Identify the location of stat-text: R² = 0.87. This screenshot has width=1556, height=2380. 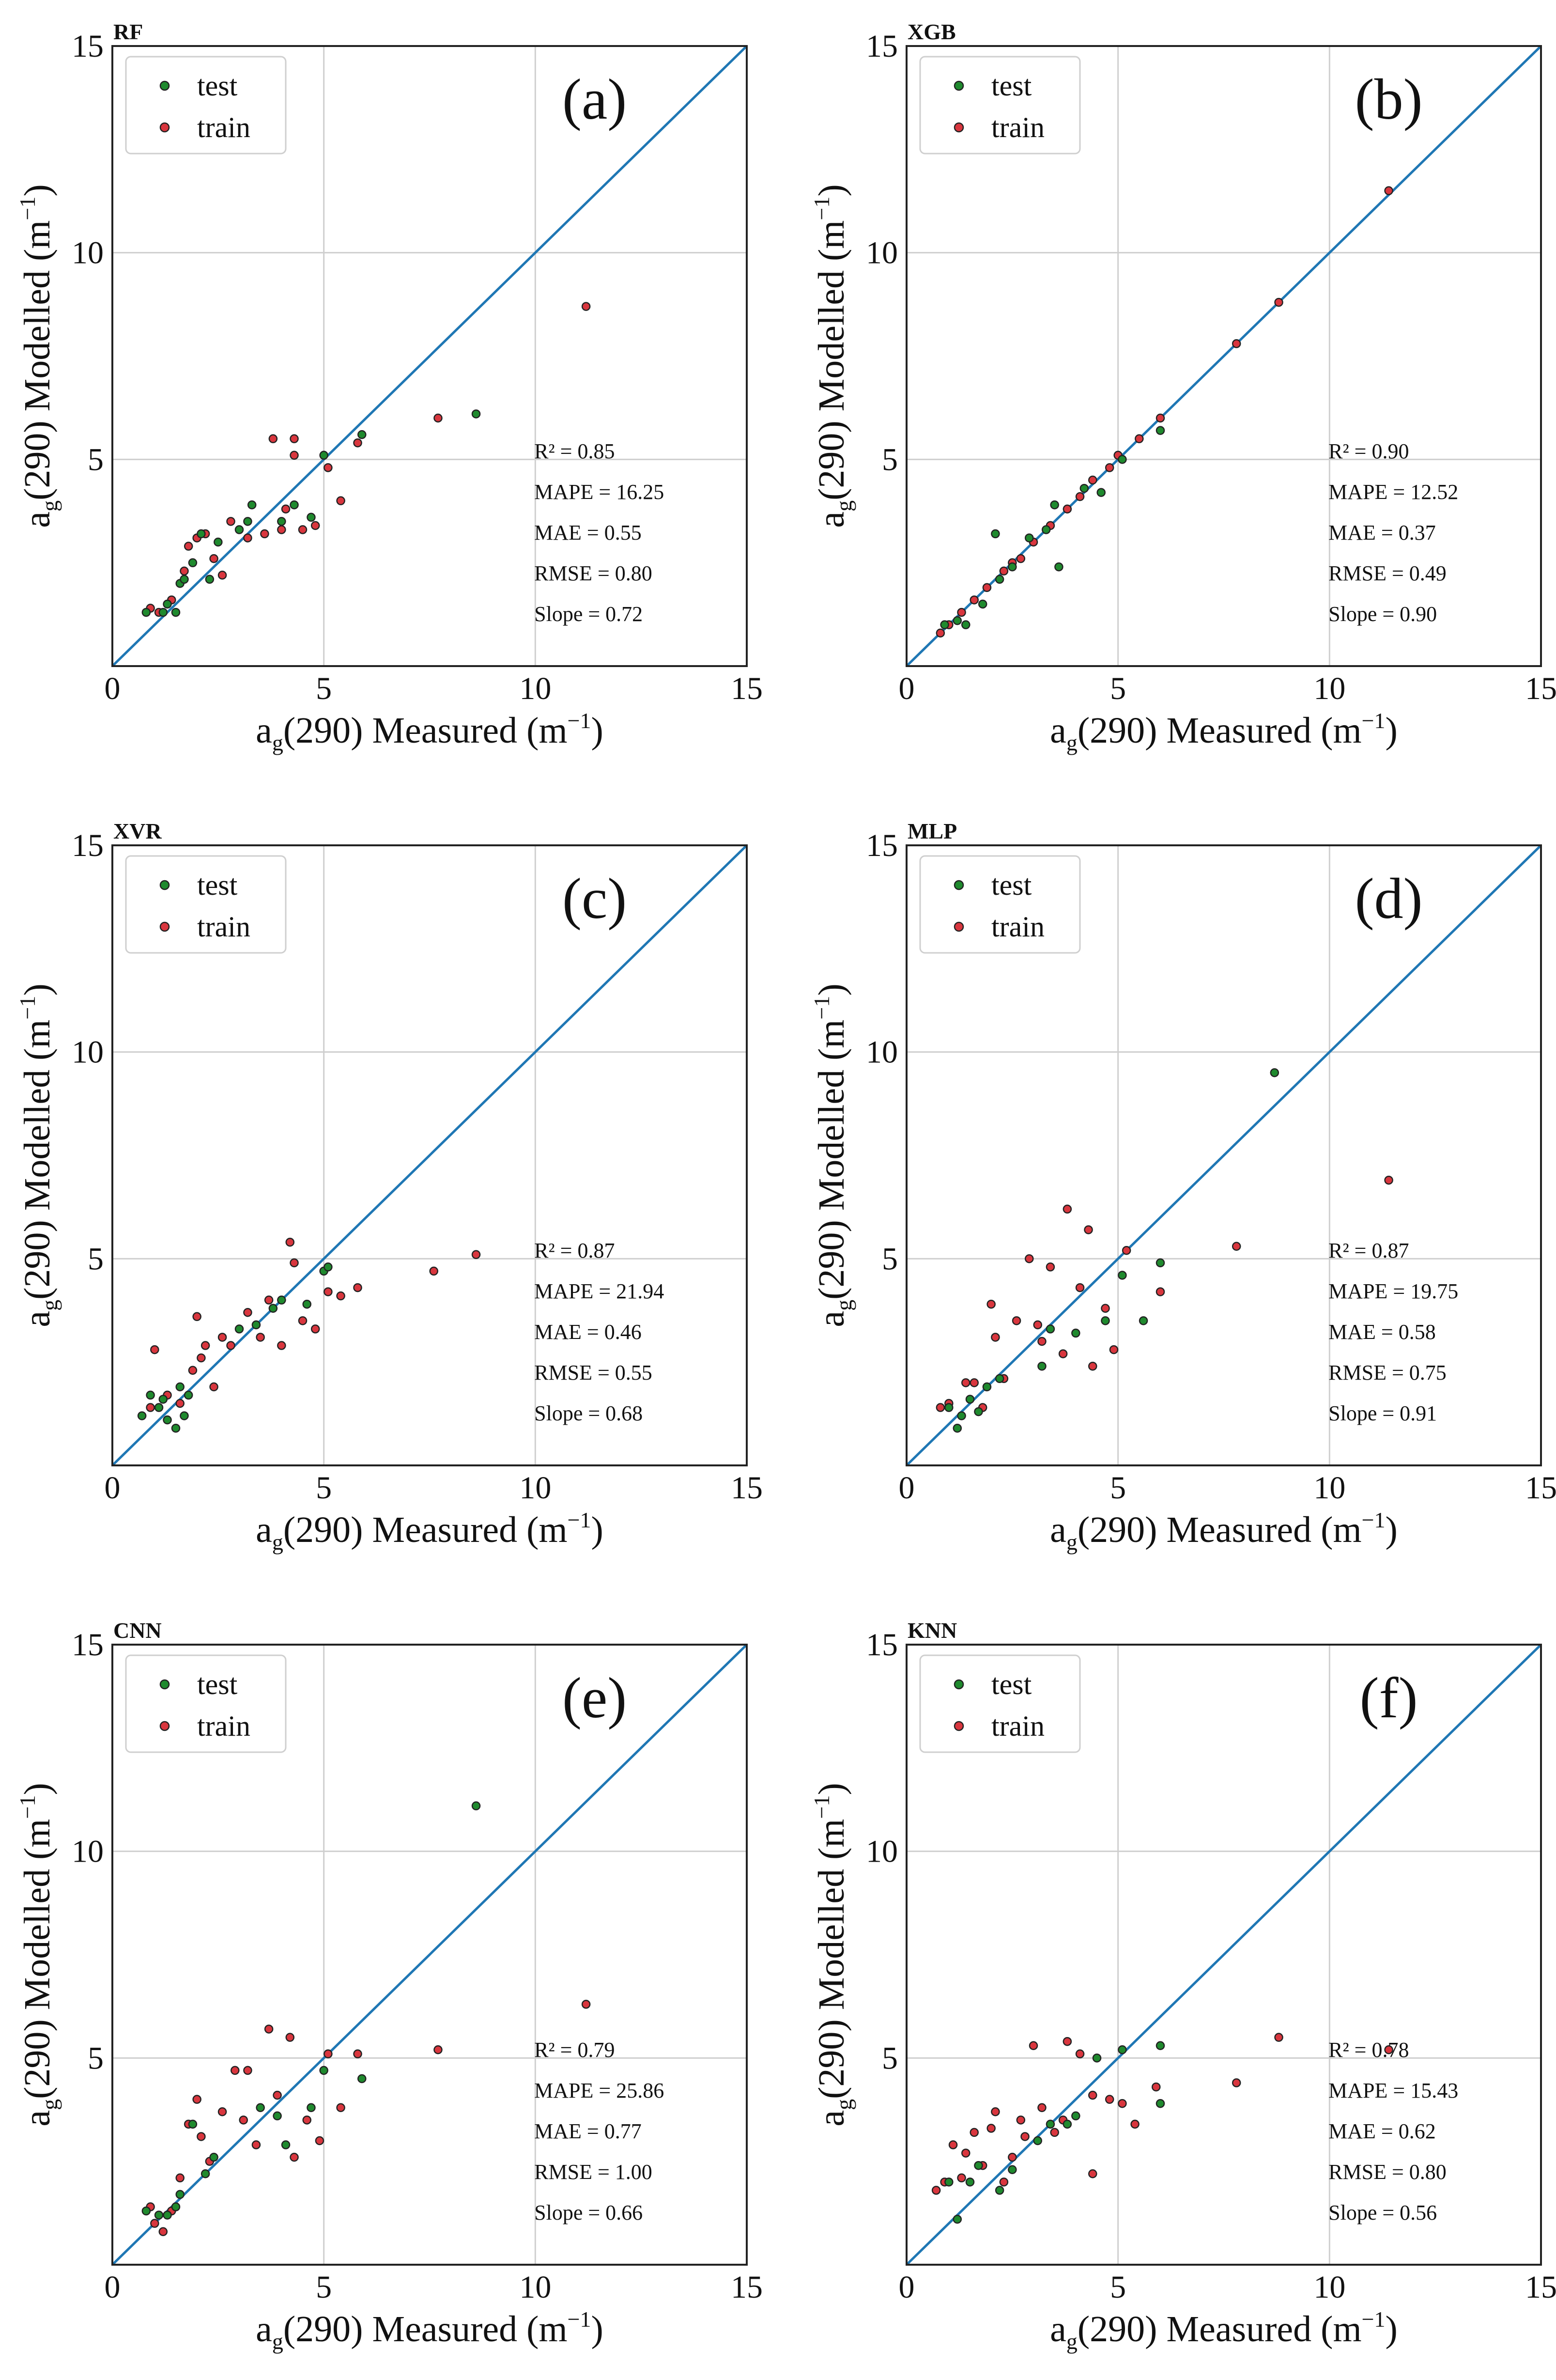
(574, 1250).